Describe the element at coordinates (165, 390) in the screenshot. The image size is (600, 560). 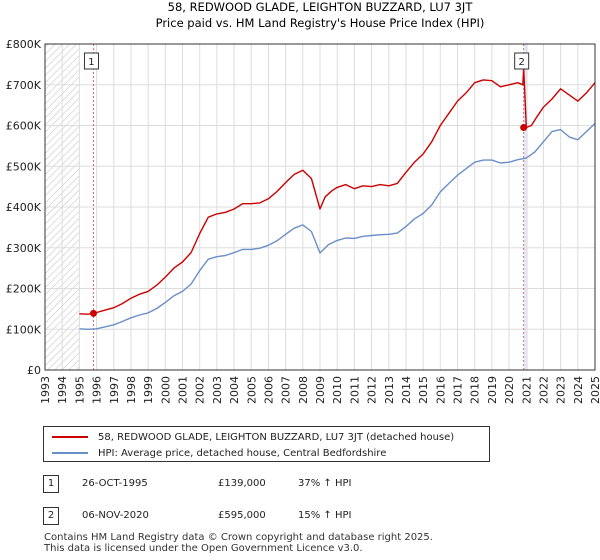
I see `x-tick-label: 2000` at that location.